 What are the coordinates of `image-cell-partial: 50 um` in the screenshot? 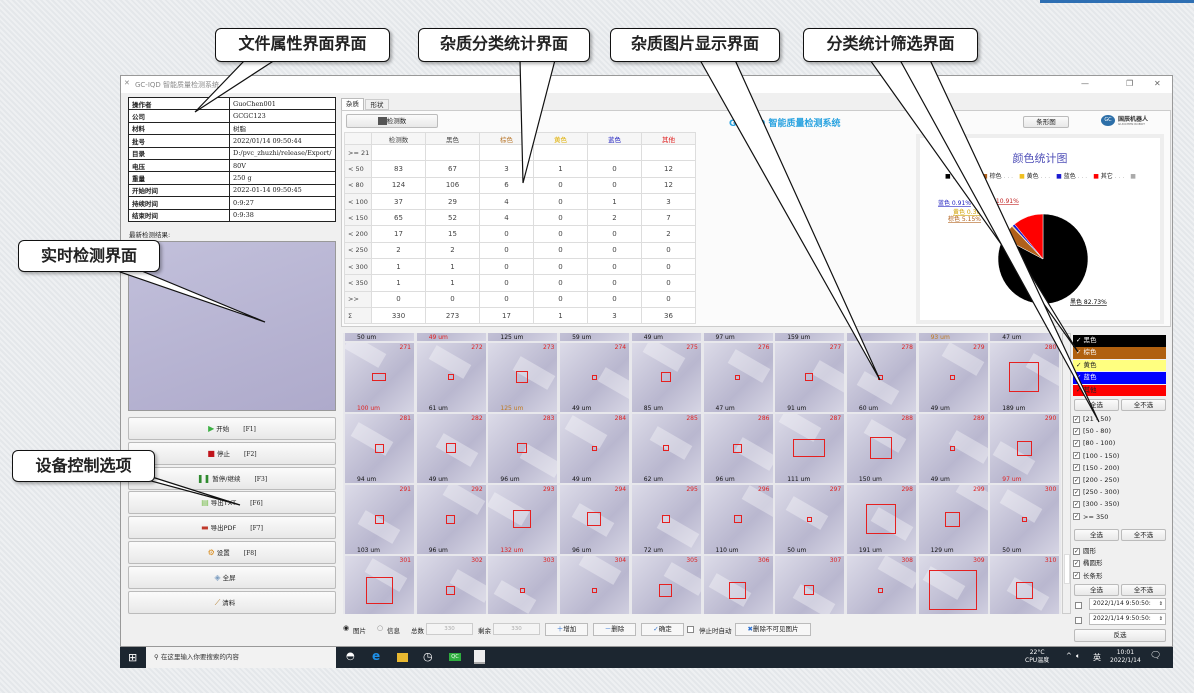 It's located at (379, 337).